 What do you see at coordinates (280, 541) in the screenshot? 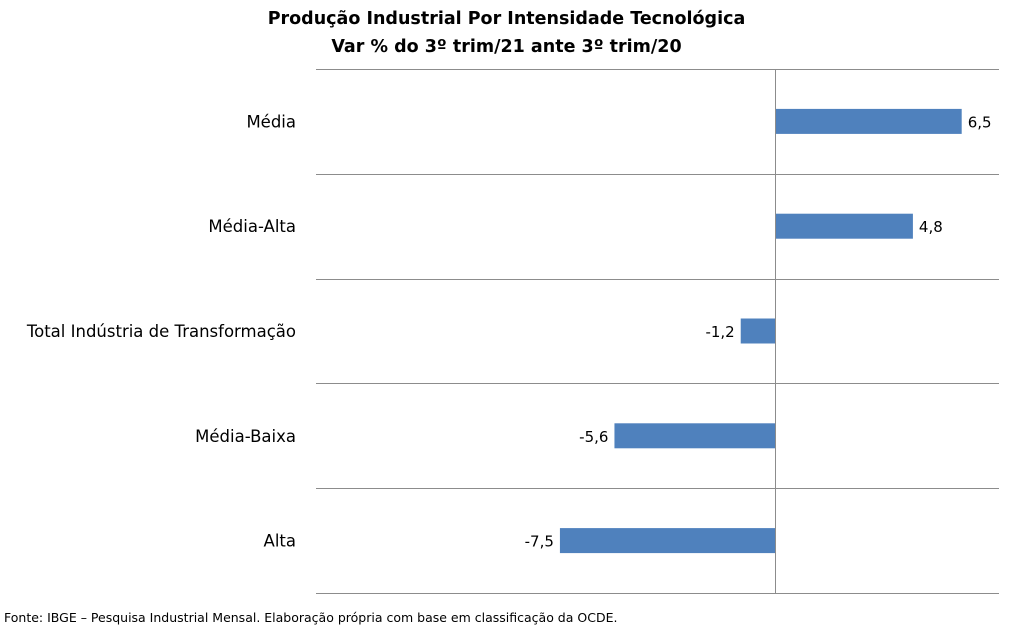
I see `category-label: Alta` at bounding box center [280, 541].